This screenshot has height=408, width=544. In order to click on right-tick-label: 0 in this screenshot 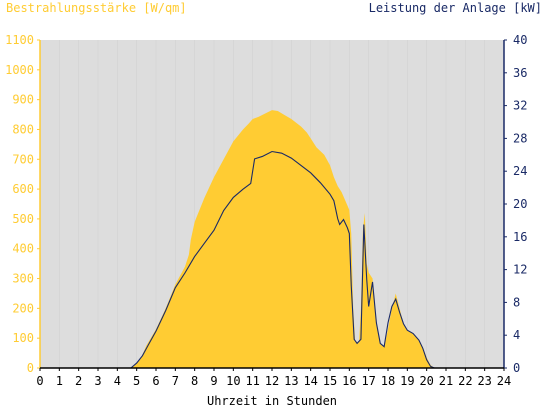, I will do `click(516, 368)`.